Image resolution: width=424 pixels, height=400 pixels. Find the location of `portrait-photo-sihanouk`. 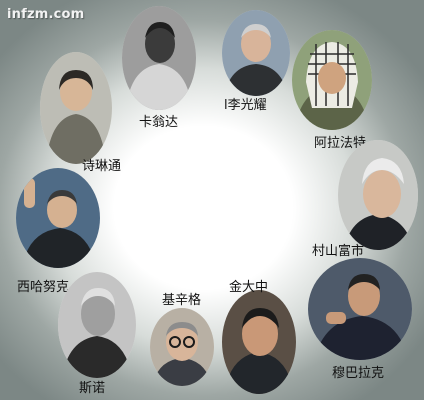

portrait-photo-sihanouk is located at coordinates (58, 218).